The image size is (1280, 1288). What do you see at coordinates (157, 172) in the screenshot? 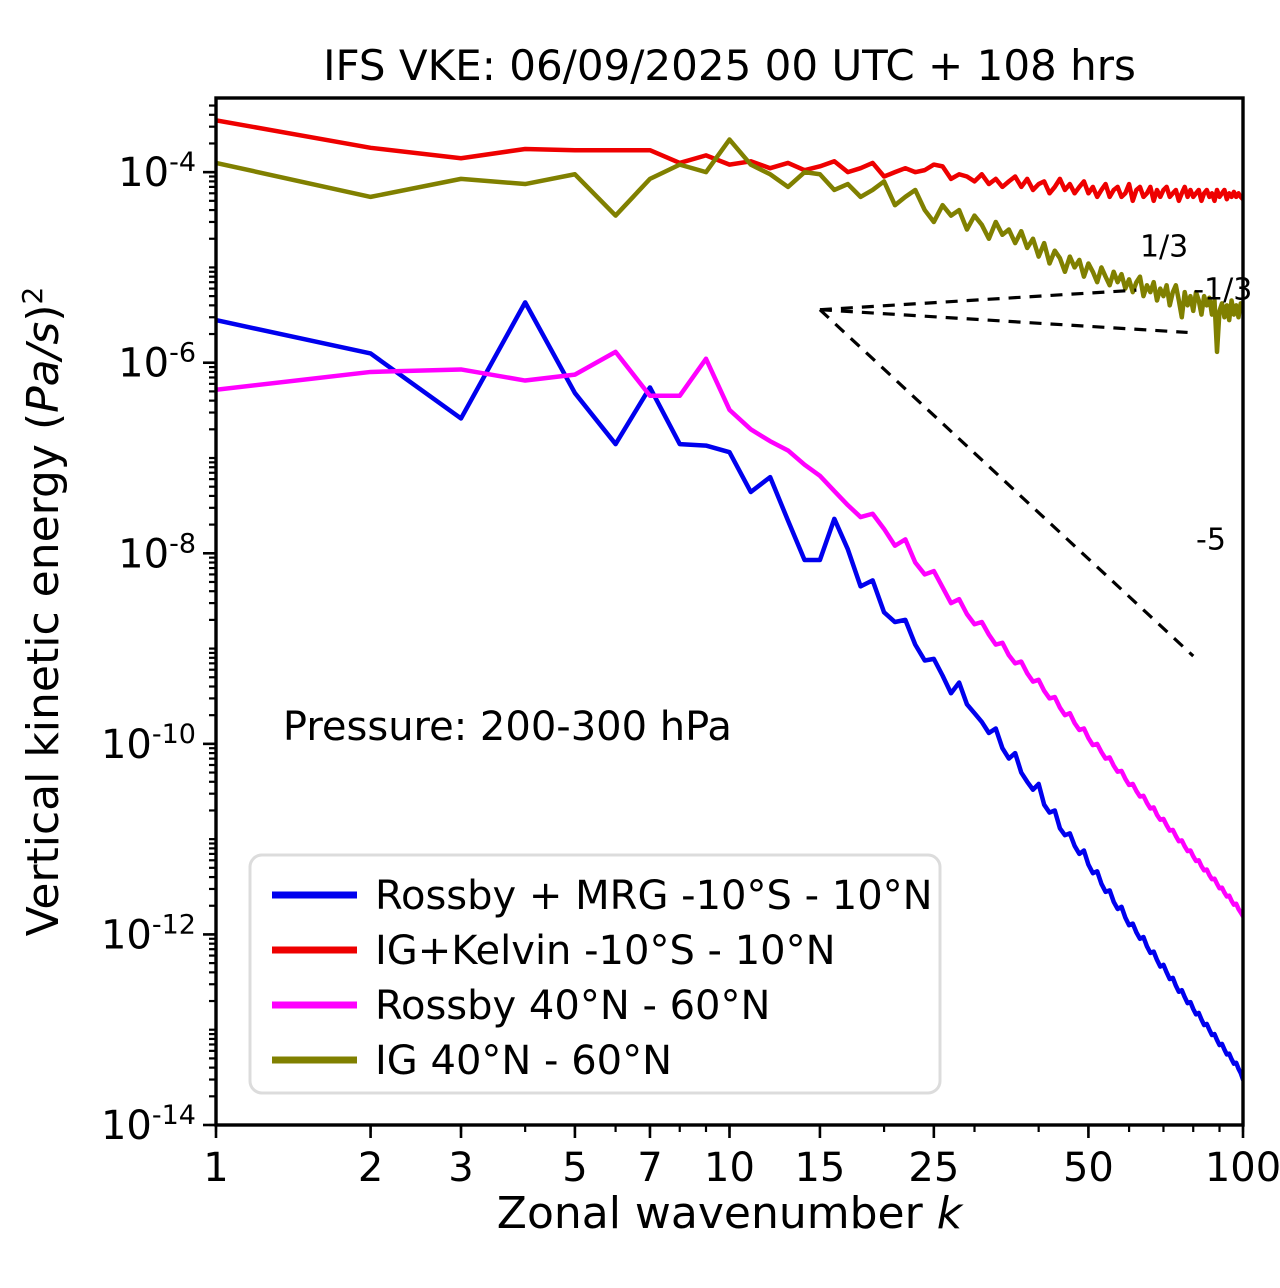
I see `y-tick-label: 10⁻⁴` at bounding box center [157, 172].